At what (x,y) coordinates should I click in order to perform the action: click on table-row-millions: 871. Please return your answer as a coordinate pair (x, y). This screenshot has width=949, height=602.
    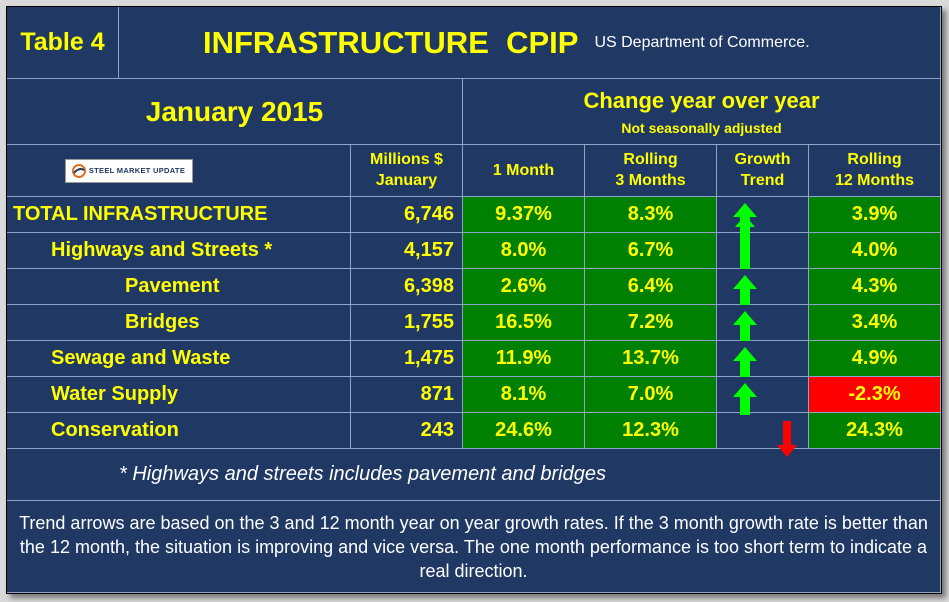
    Looking at the image, I should click on (407, 395).